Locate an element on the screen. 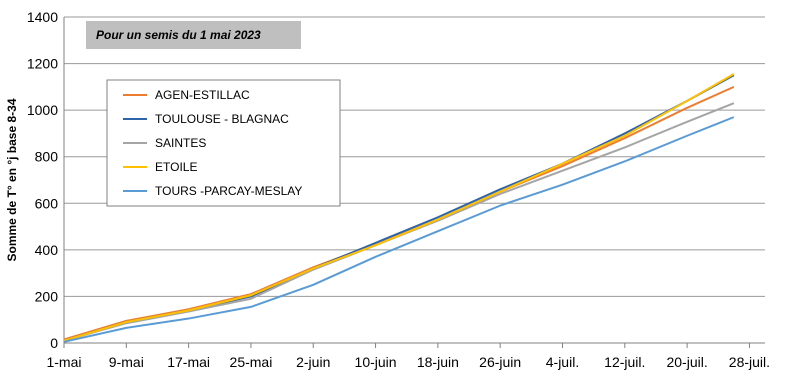 This screenshot has height=386, width=789. x-tick-label: 20-juil. is located at coordinates (686, 362).